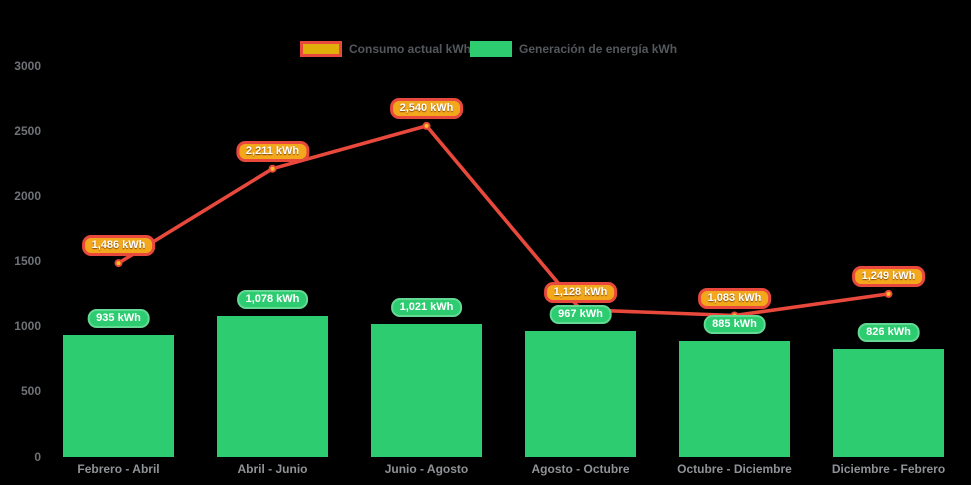 This screenshot has width=971, height=485. I want to click on x-category-label: Agosto - Octubre, so click(580, 469).